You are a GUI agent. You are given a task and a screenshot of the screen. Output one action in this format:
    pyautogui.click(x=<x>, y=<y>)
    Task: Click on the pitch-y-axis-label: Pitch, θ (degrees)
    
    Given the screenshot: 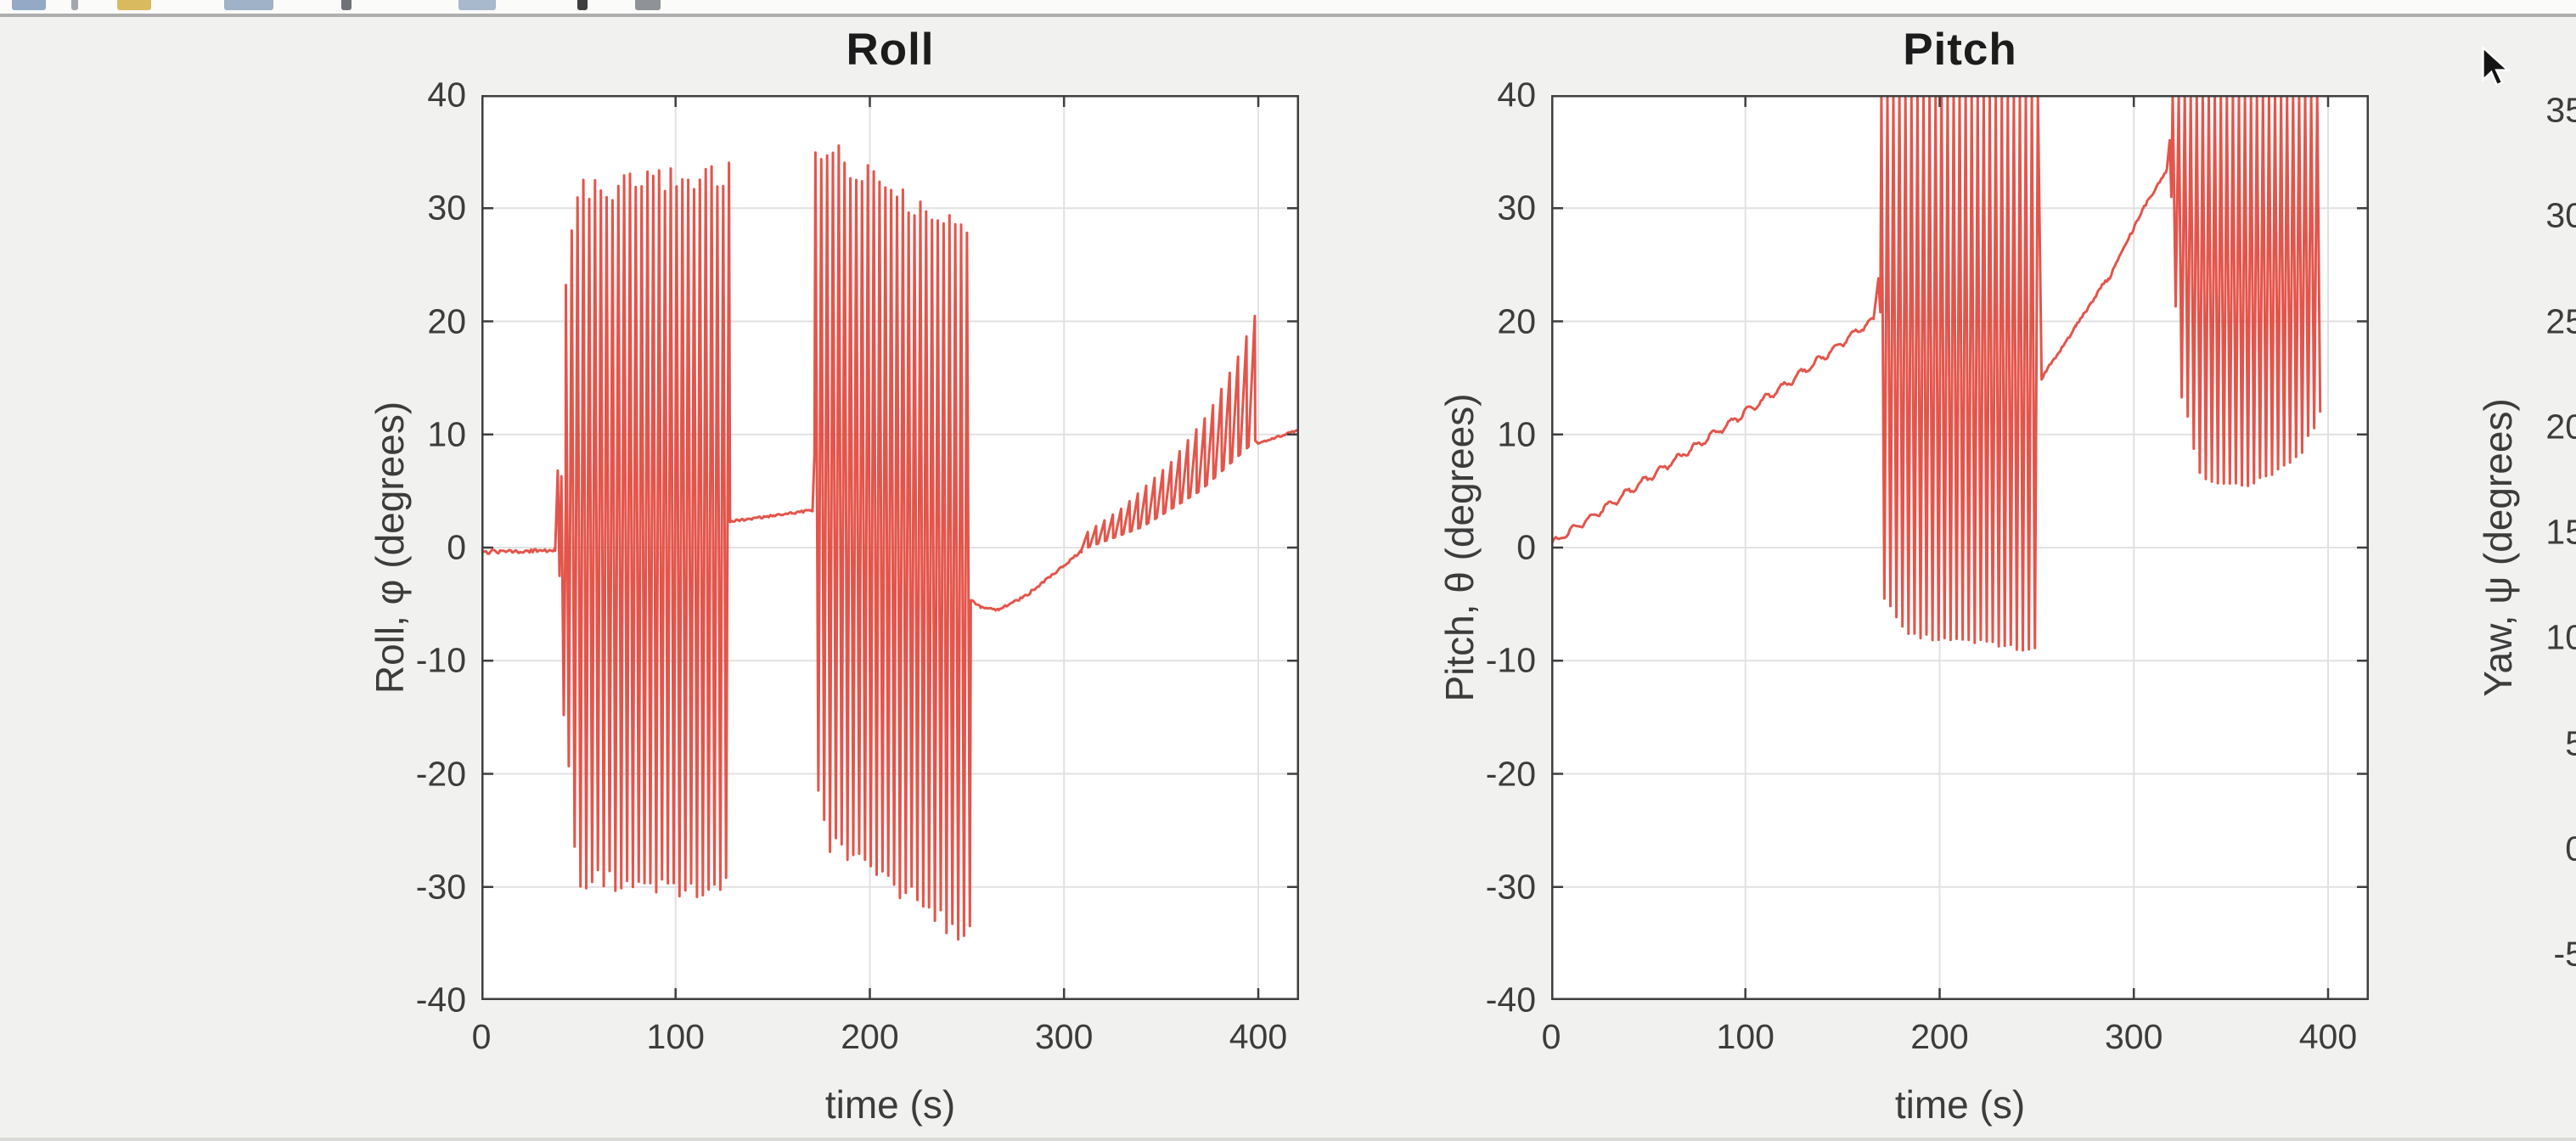 What is the action you would take?
    pyautogui.click(x=1459, y=548)
    